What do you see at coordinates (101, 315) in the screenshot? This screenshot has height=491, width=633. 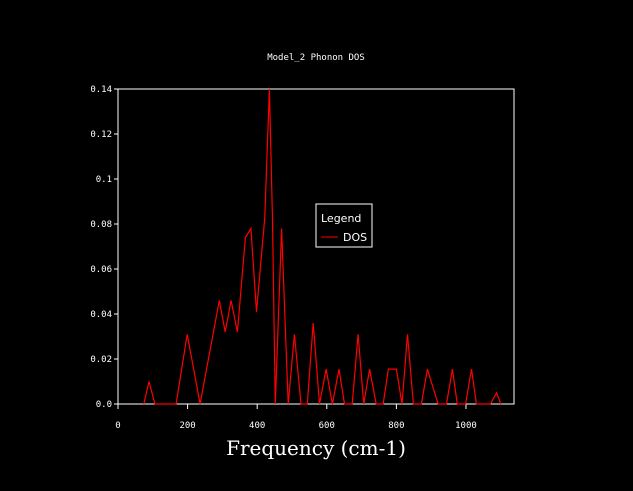 I see `y-tick-label: 0.04` at bounding box center [101, 315].